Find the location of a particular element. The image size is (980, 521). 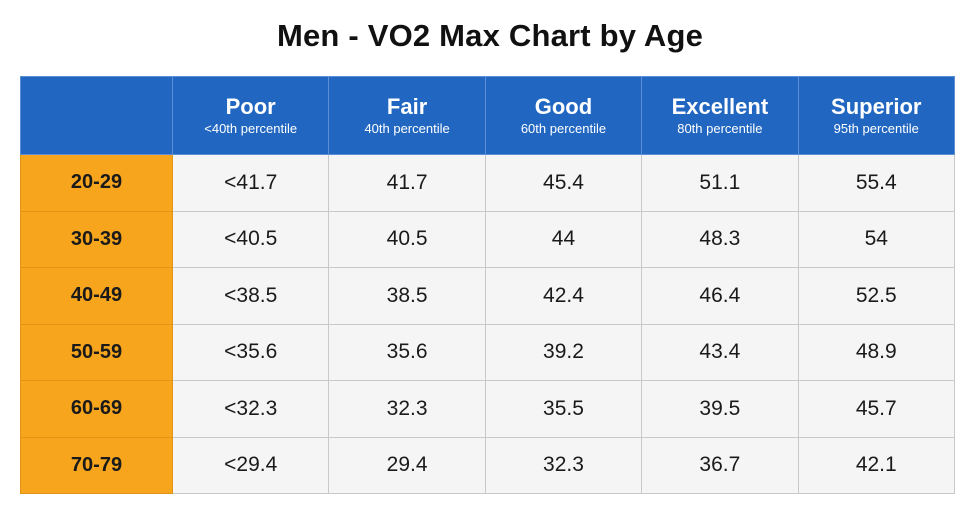

table-cell: <38.5 is located at coordinates (250, 296).